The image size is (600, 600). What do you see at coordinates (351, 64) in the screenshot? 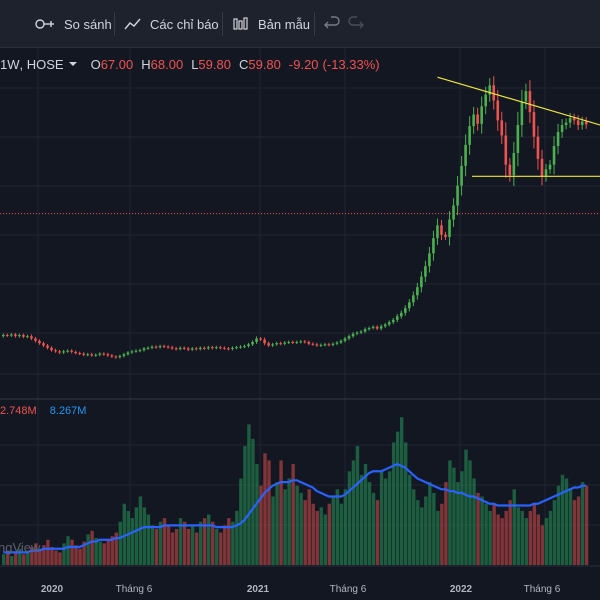
I see `legend-change-pct: (-13.33%)` at bounding box center [351, 64].